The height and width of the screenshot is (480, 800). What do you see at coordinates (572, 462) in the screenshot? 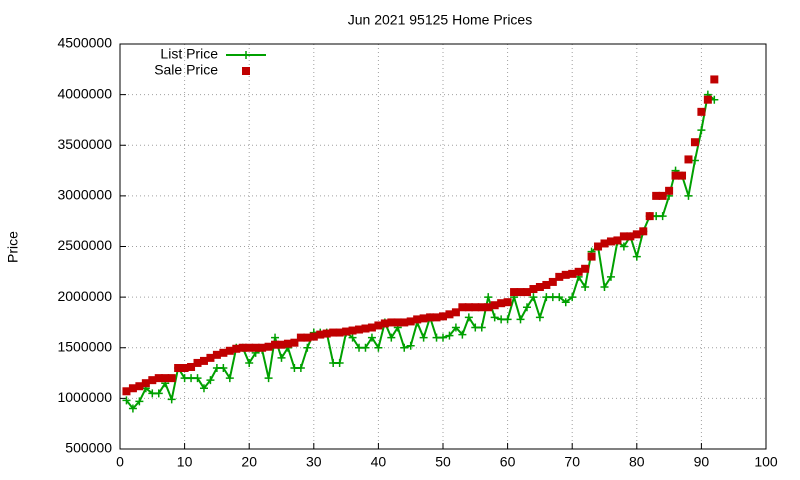
I see `x-tick-label: 70` at bounding box center [572, 462].